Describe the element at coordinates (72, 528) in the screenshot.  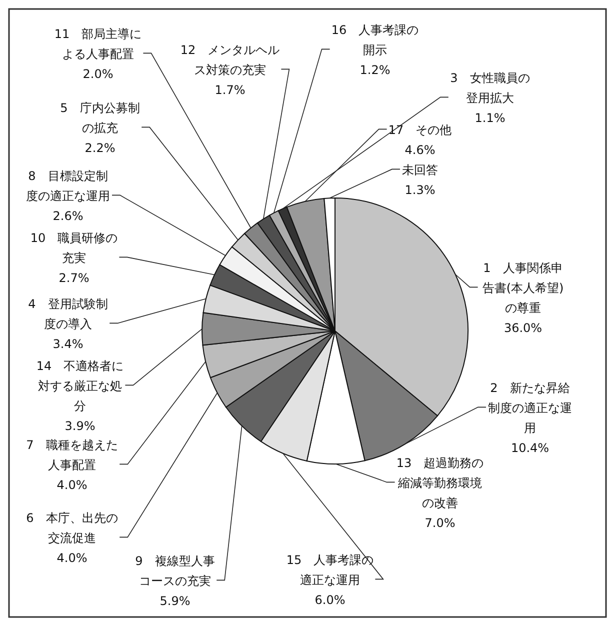
I see `slice-label: 6 本庁、出先の交流促進` at that location.